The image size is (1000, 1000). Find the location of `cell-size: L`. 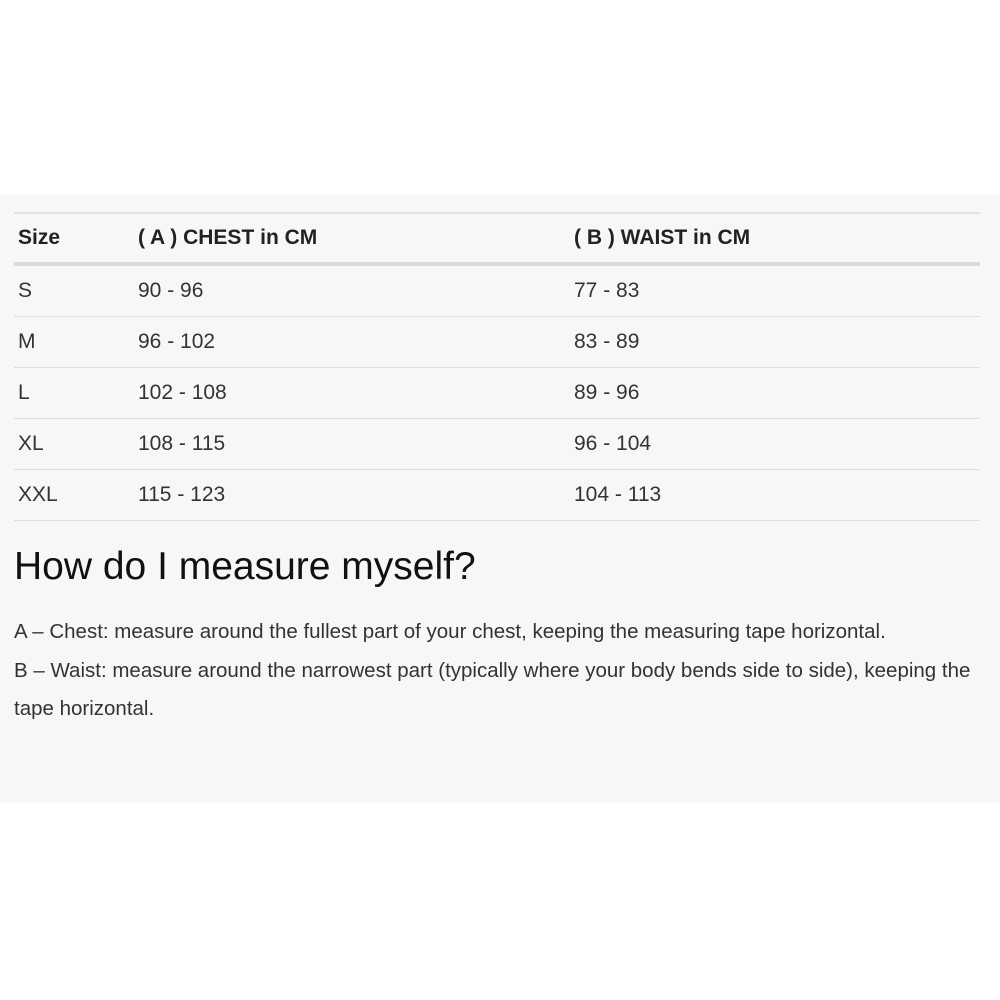

cell-size: L is located at coordinates (74, 393).